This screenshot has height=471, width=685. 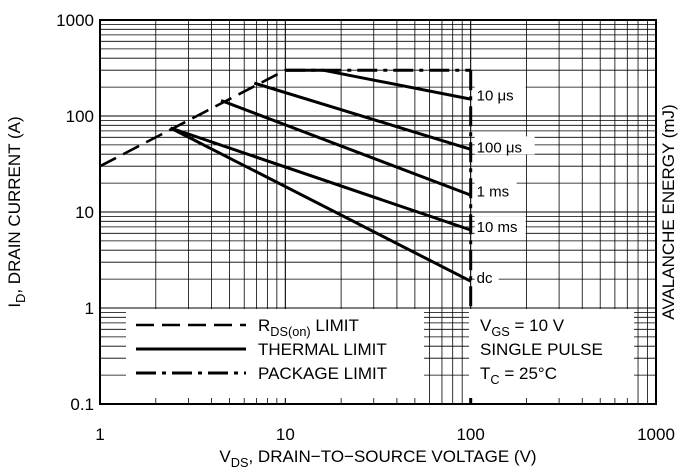 What do you see at coordinates (541, 349) in the screenshot?
I see `condition-line: SINGLE PULSE` at bounding box center [541, 349].